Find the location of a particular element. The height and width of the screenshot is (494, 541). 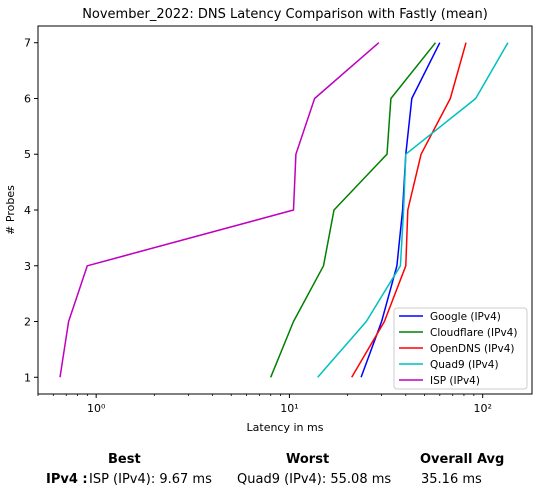

x-tick-label: 10⁰ is located at coordinates (96, 408).